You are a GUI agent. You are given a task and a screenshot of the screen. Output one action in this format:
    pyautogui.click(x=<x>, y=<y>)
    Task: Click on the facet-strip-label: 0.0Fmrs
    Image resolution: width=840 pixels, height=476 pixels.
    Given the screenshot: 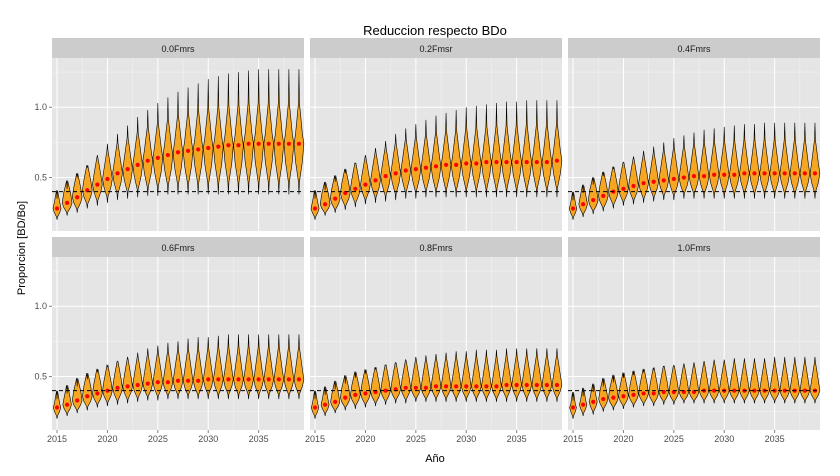 What is the action you would take?
    pyautogui.click(x=178, y=49)
    